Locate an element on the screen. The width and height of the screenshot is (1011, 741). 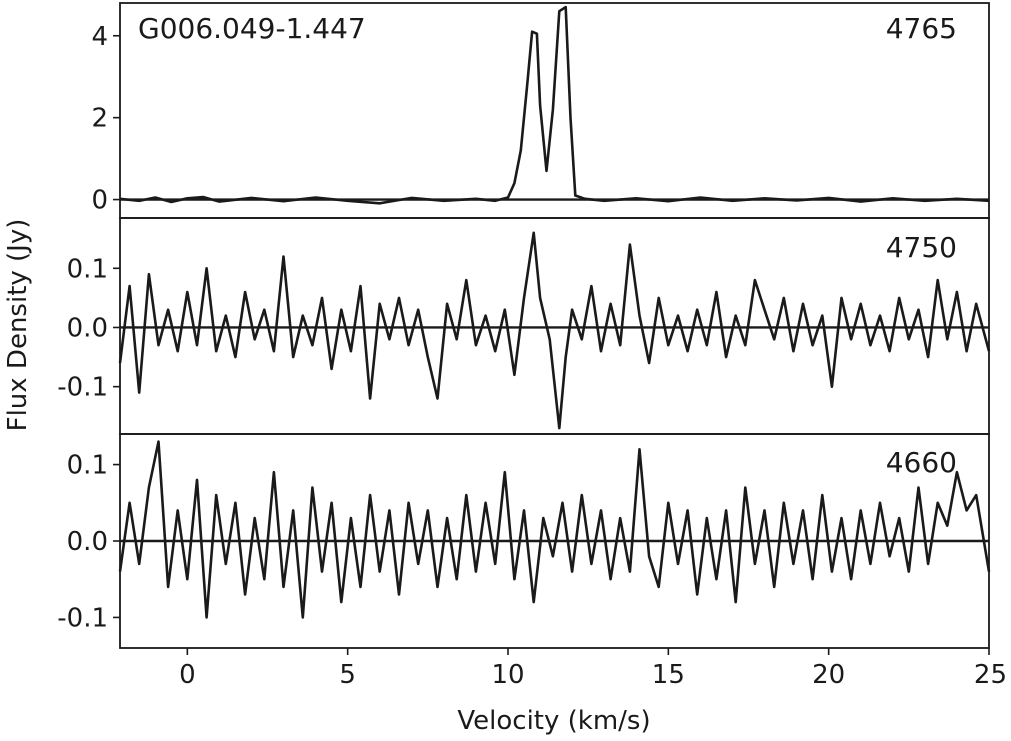
panel-4750-label: 4750 is located at coordinates (921, 247).